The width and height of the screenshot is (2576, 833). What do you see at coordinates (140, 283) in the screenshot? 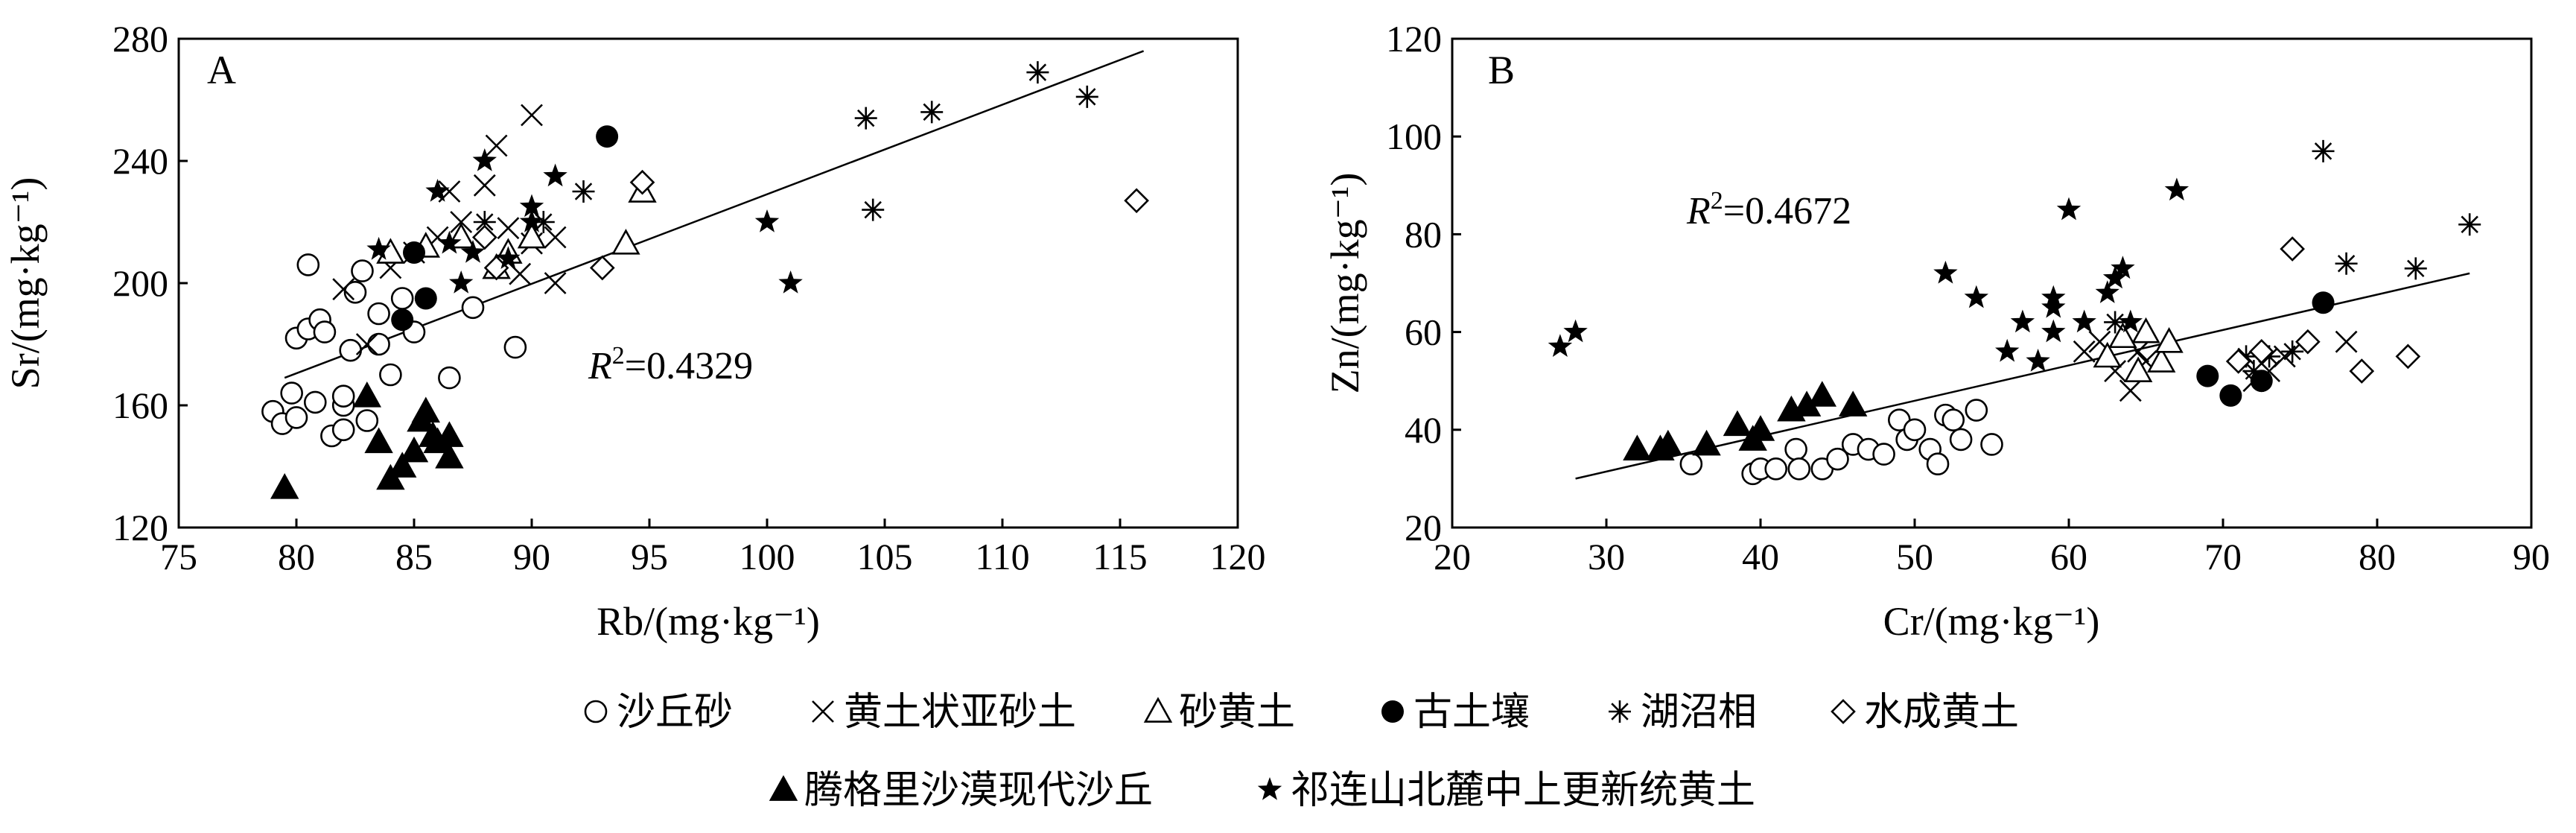
I see `y-tick-label: 200` at bounding box center [140, 283].